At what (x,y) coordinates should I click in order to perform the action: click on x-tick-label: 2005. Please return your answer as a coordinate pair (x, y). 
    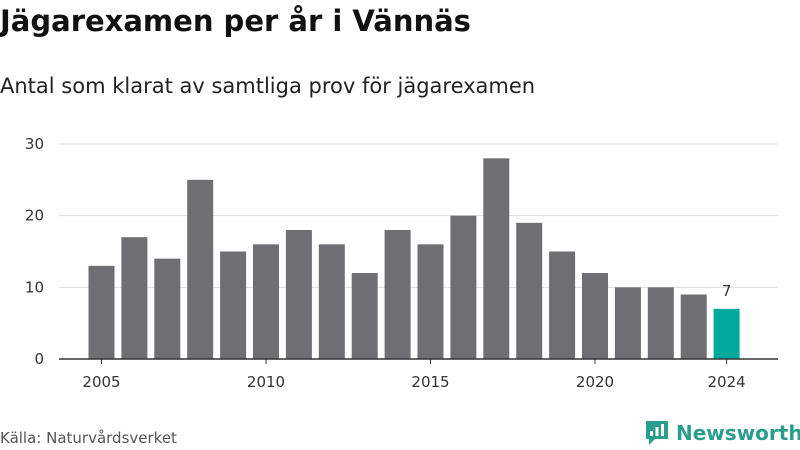
    Looking at the image, I should click on (101, 382).